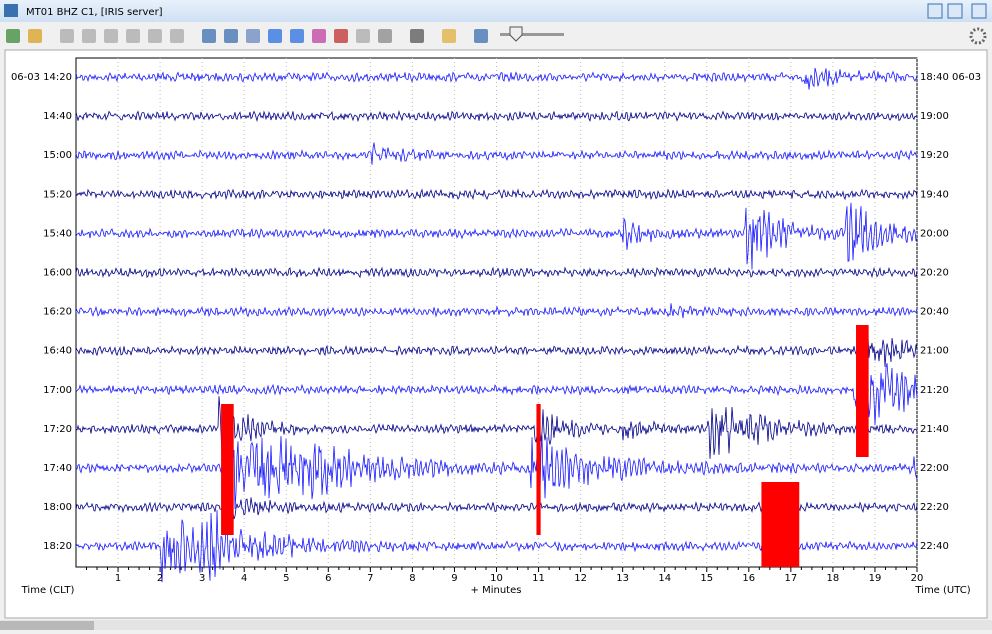 The width and height of the screenshot is (992, 634). What do you see at coordinates (917, 578) in the screenshot?
I see `x-tick-label: 20` at bounding box center [917, 578].